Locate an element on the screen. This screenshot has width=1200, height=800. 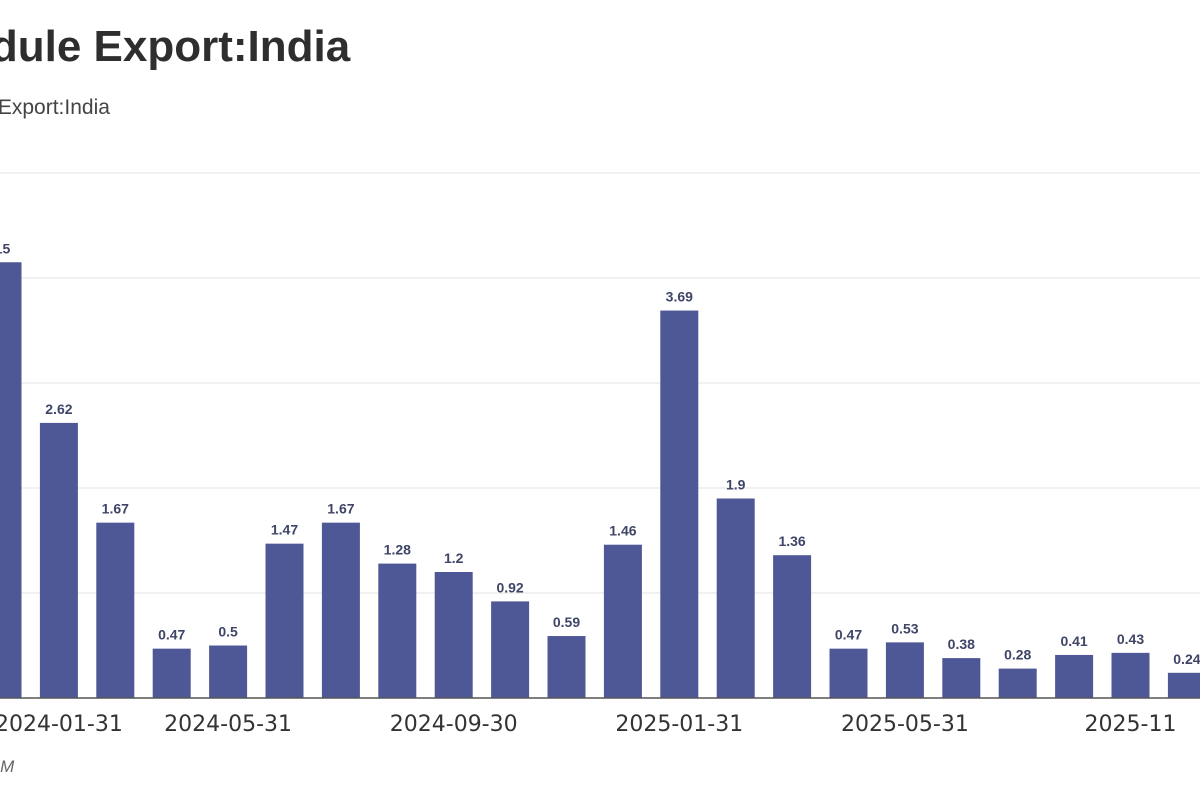
bar-value-label: 1.28 is located at coordinates (397, 550).